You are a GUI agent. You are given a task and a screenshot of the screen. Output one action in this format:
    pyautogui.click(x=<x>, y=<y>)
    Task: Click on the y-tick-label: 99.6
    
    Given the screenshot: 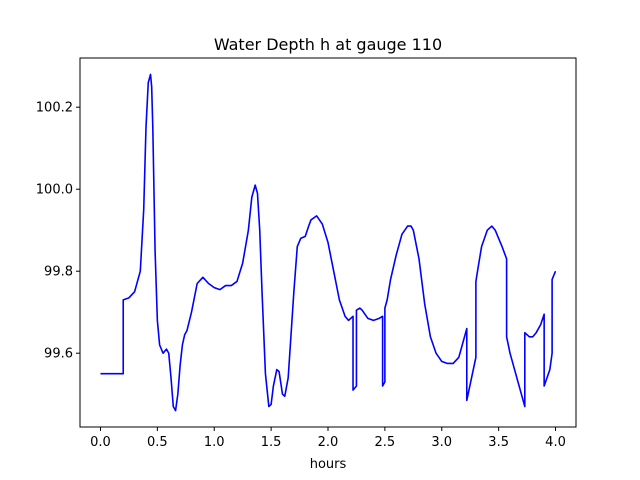 What is the action you would take?
    pyautogui.click(x=58, y=354)
    